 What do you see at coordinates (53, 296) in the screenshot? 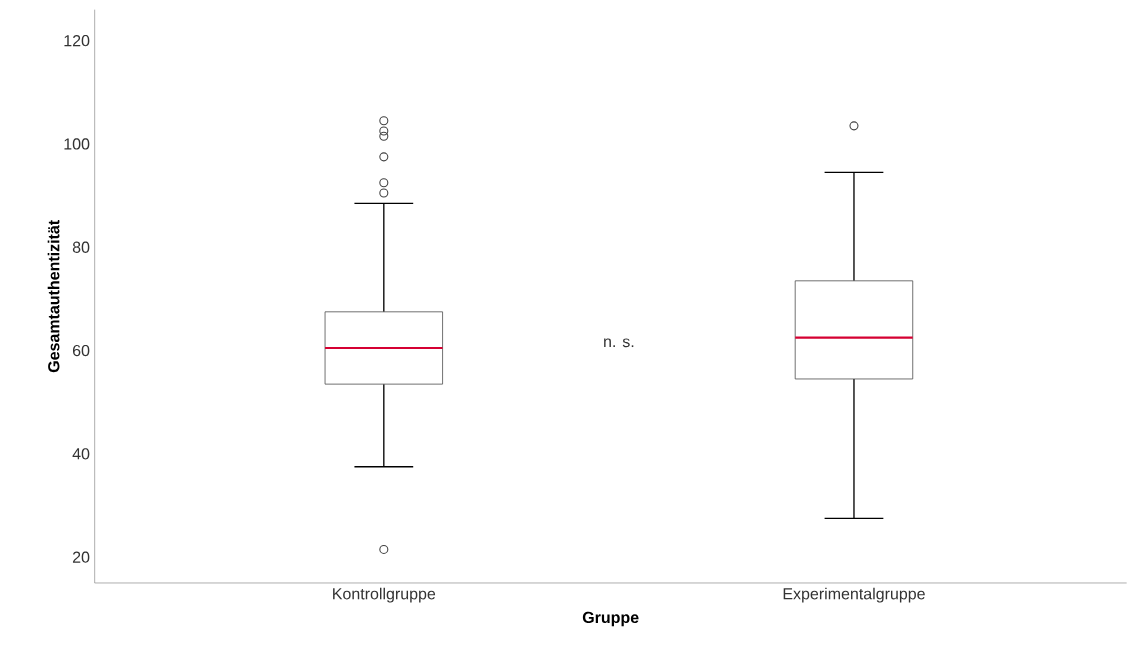
I see `y-axis-title: Gesamtauthentizität` at bounding box center [53, 296].